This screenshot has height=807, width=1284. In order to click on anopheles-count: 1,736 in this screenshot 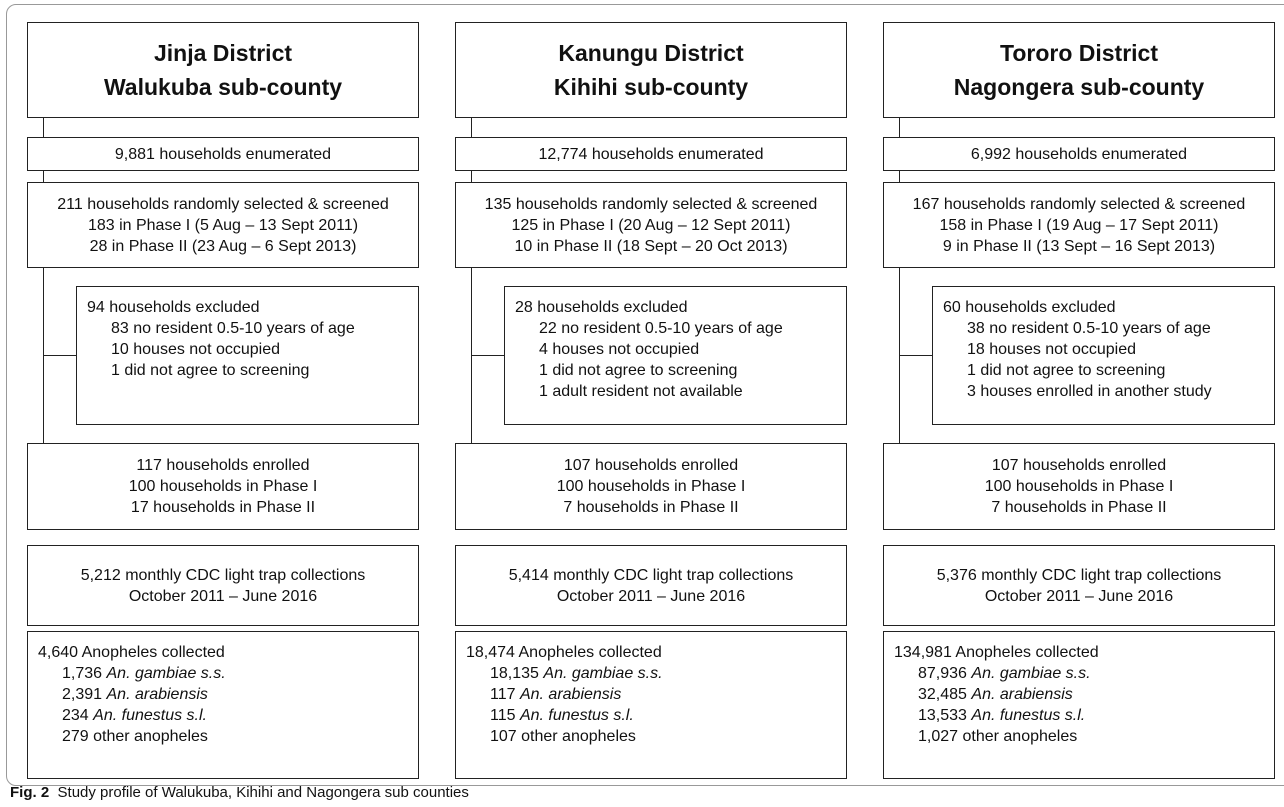, I will do `click(82, 673)`.